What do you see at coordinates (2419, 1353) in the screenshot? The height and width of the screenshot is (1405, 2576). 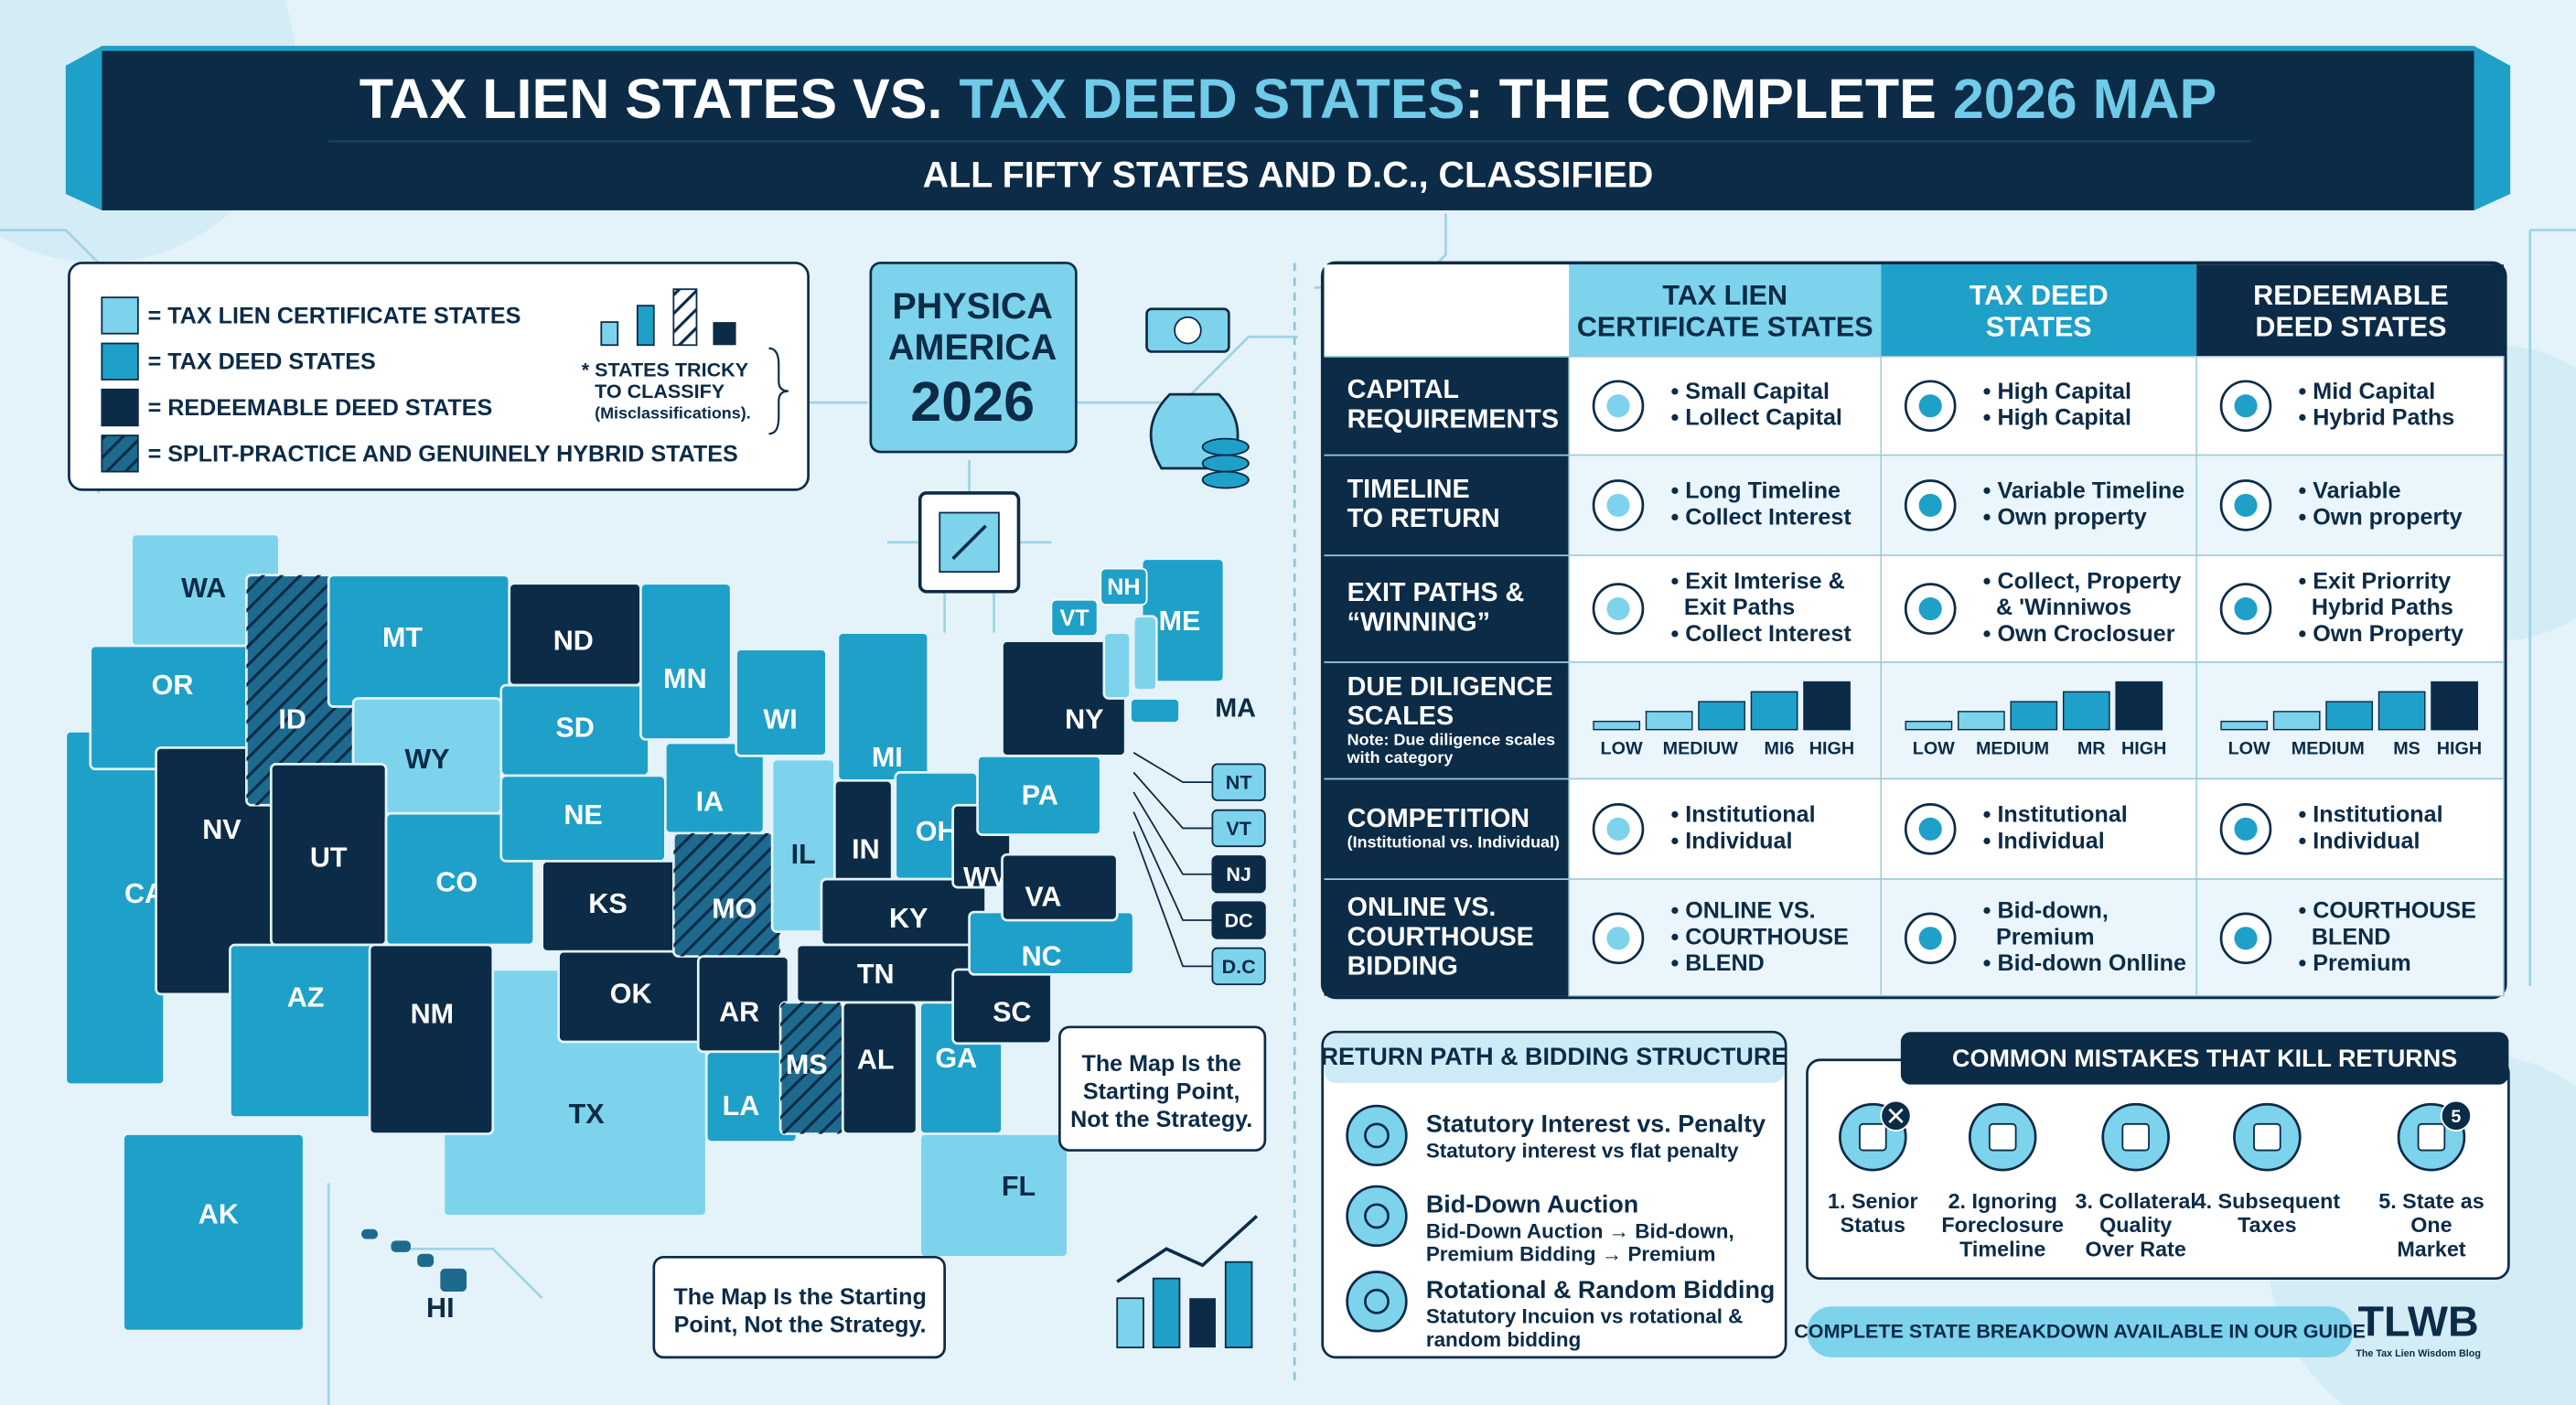 I see `logo-subtitle: The Tax Lien Wisdom Blog` at bounding box center [2419, 1353].